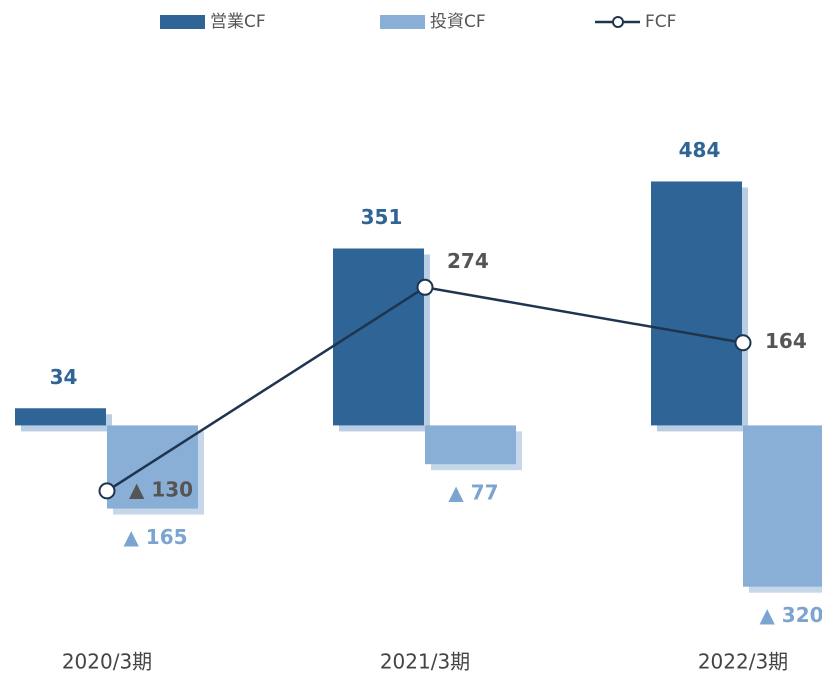  I want to click on legend-label: FCF, so click(660, 22).